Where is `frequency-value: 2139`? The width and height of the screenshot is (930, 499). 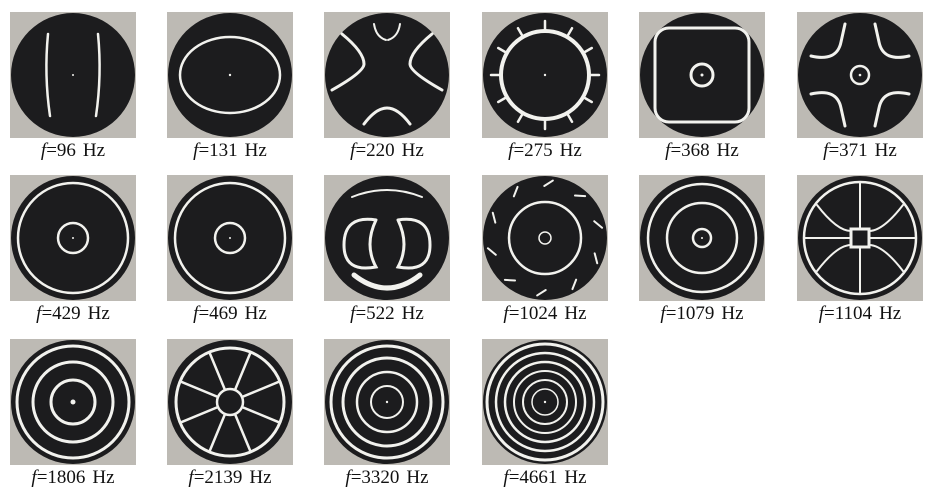 frequency-value: 2139 is located at coordinates (223, 477).